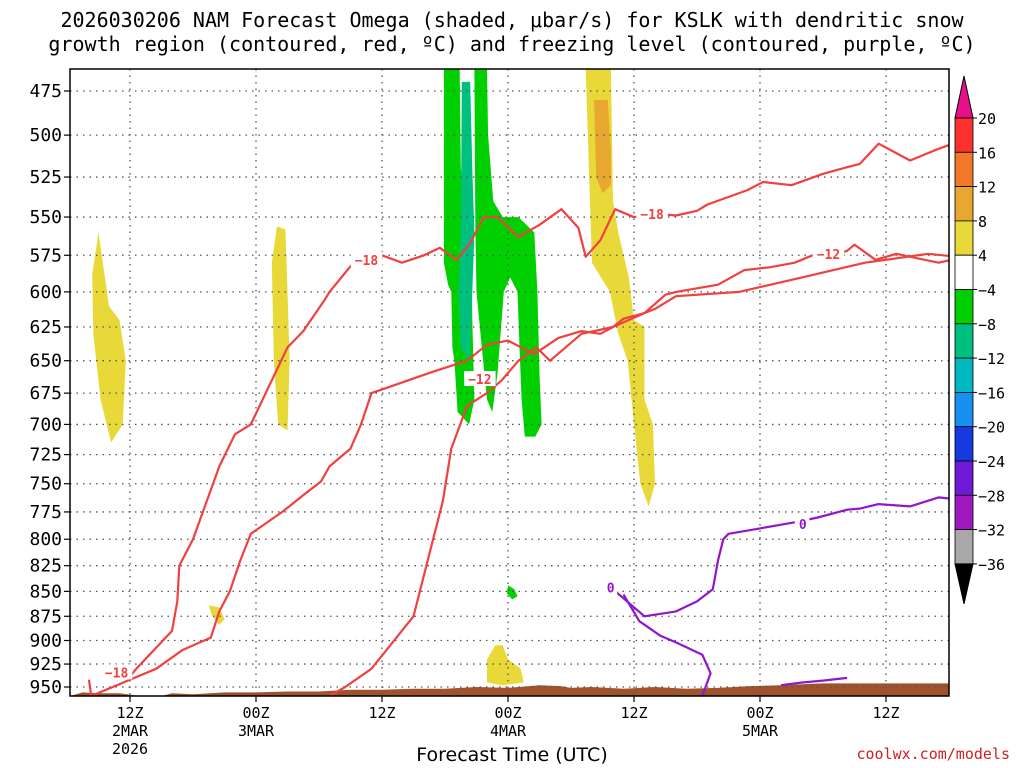  What do you see at coordinates (814, 681) in the screenshot?
I see `purple-zero-surface` at bounding box center [814, 681].